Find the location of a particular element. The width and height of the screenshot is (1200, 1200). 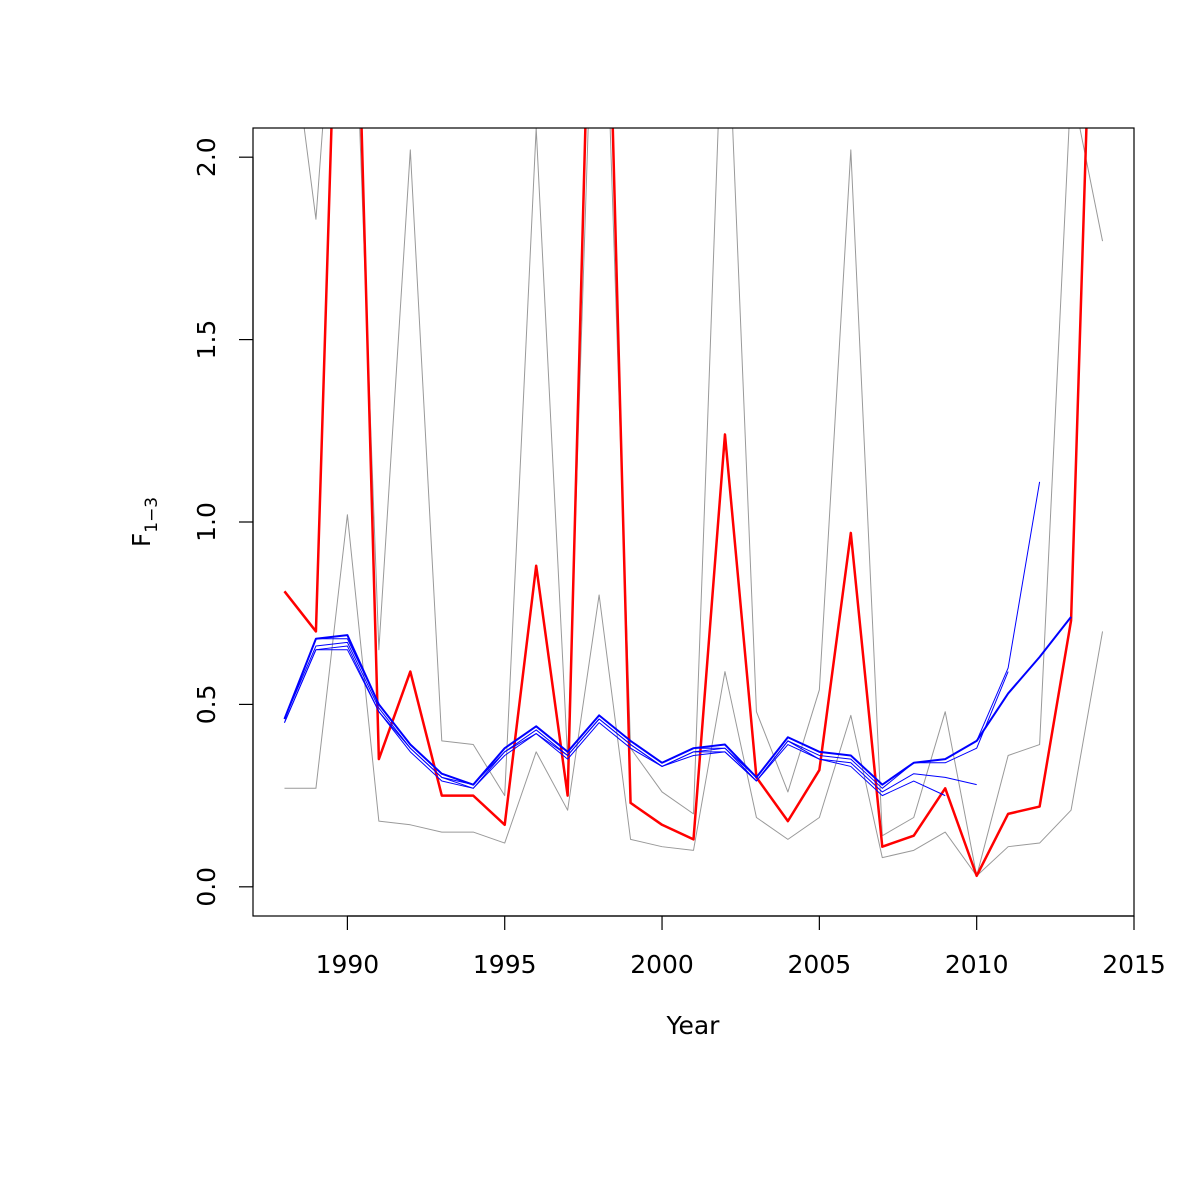

y-tick-label-group: 0.5 is located at coordinates (206, 705).